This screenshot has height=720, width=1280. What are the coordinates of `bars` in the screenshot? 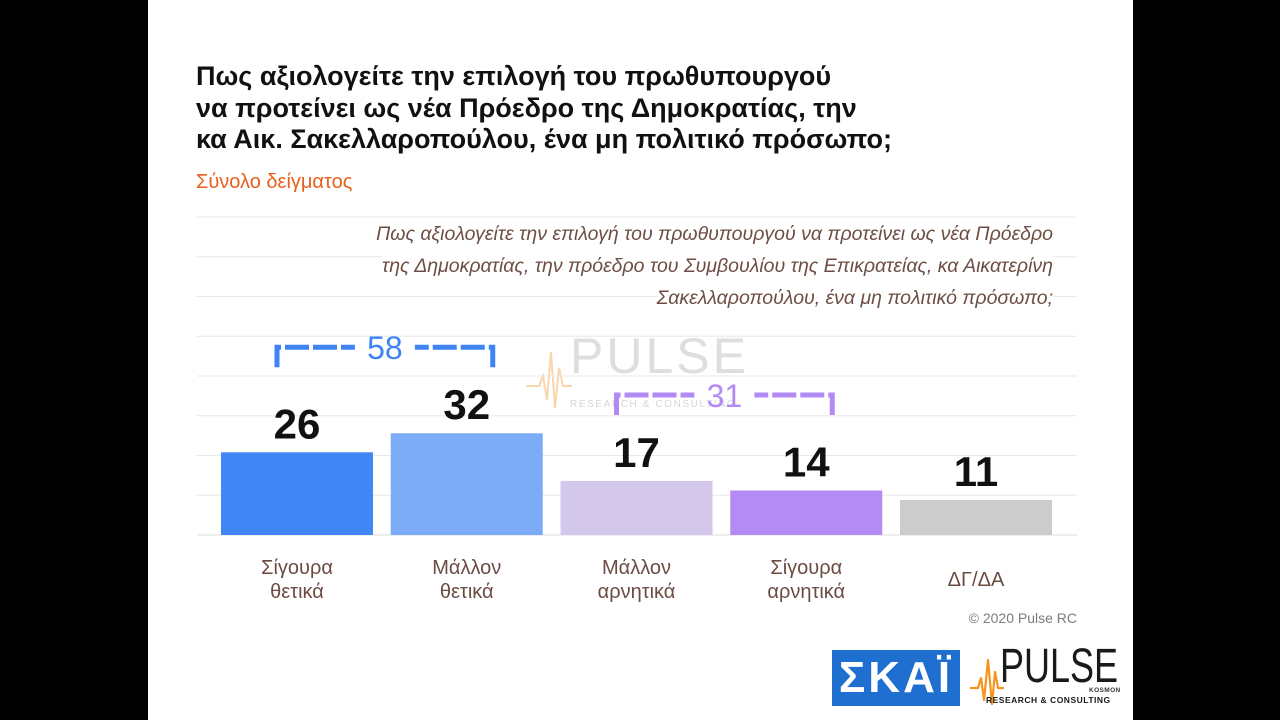 It's located at (636, 484).